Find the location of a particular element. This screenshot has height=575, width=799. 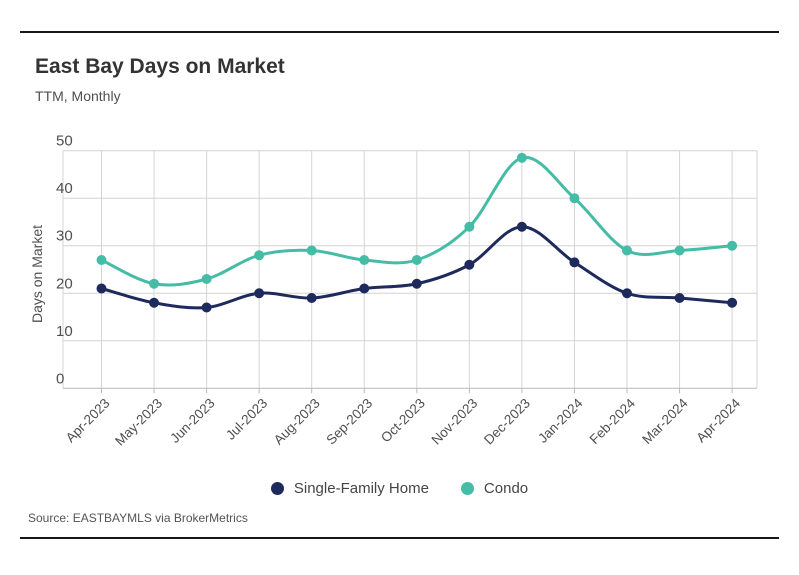

legend-item: Single-Family Home is located at coordinates (349, 488).